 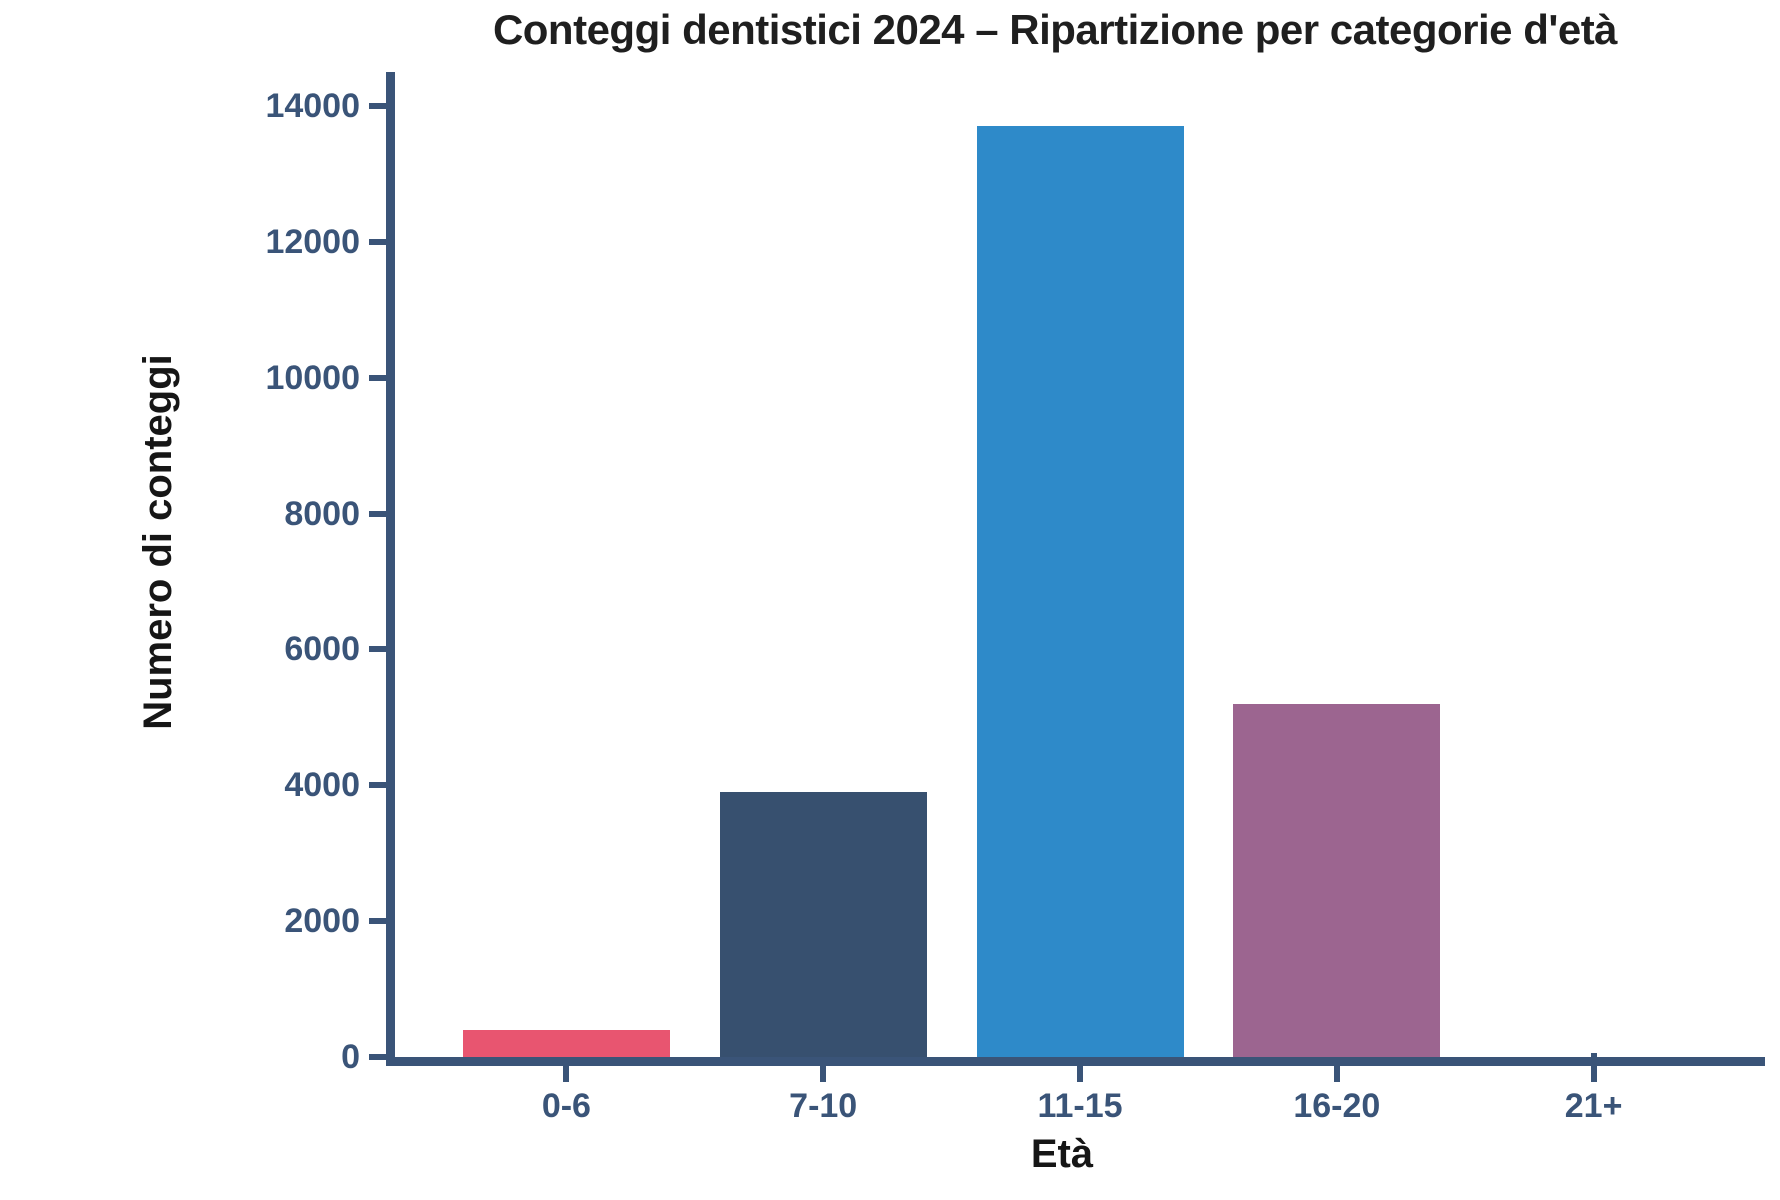 What do you see at coordinates (1062, 1154) in the screenshot?
I see `x-axis-title: Età` at bounding box center [1062, 1154].